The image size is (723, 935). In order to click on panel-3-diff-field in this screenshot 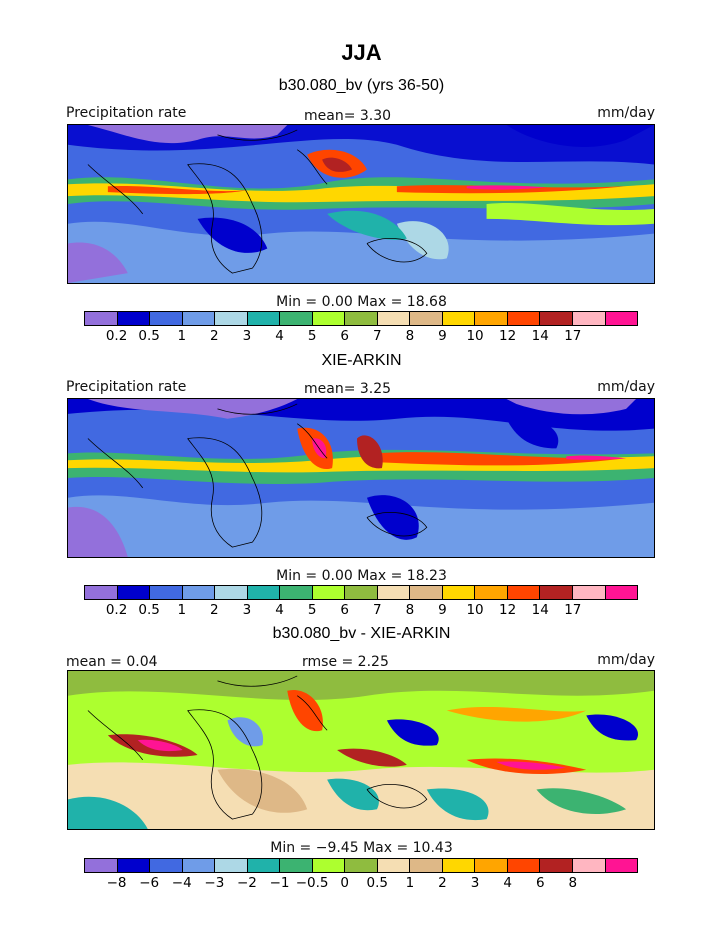, I will do `click(361, 750)`.